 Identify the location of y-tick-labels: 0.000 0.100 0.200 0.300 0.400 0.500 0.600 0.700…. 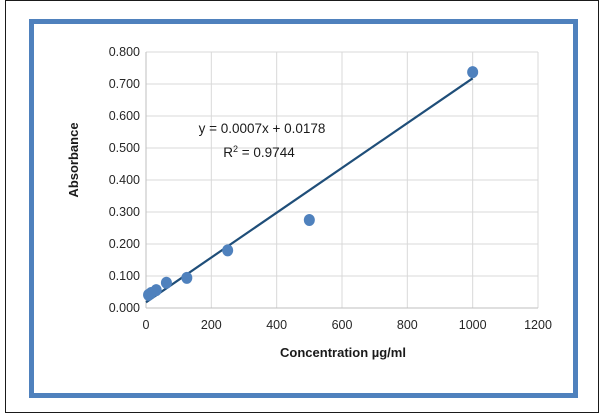
(124, 180).